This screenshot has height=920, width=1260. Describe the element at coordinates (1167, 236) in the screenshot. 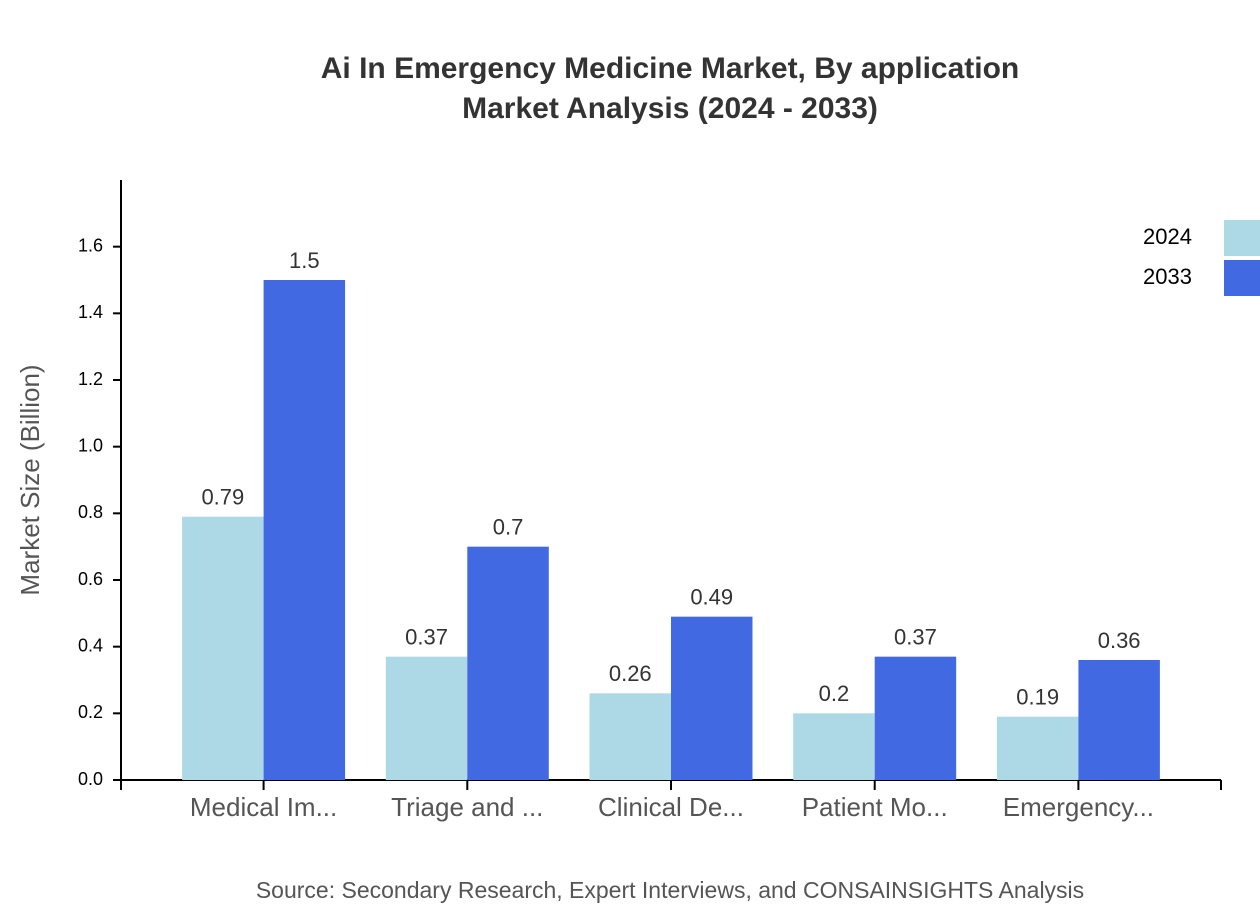

I see `legend-label: 2024` at that location.